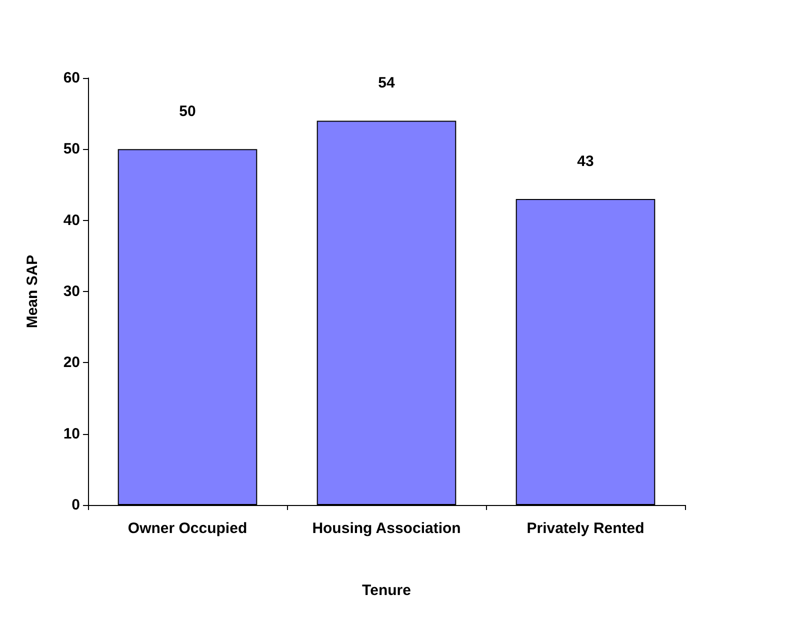 The height and width of the screenshot is (623, 793). I want to click on y-tick-label: 0, so click(76, 505).